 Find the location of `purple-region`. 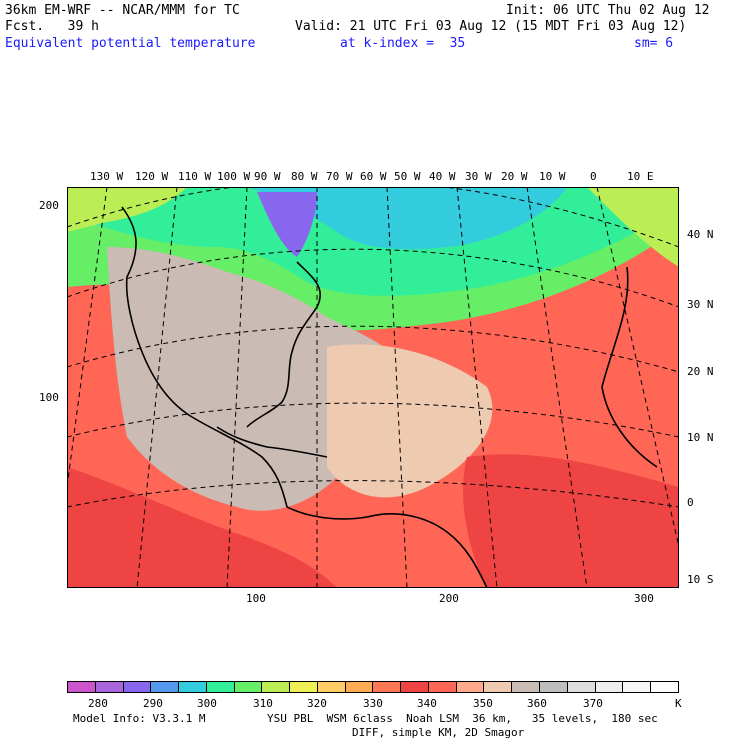

purple-region is located at coordinates (287, 224).